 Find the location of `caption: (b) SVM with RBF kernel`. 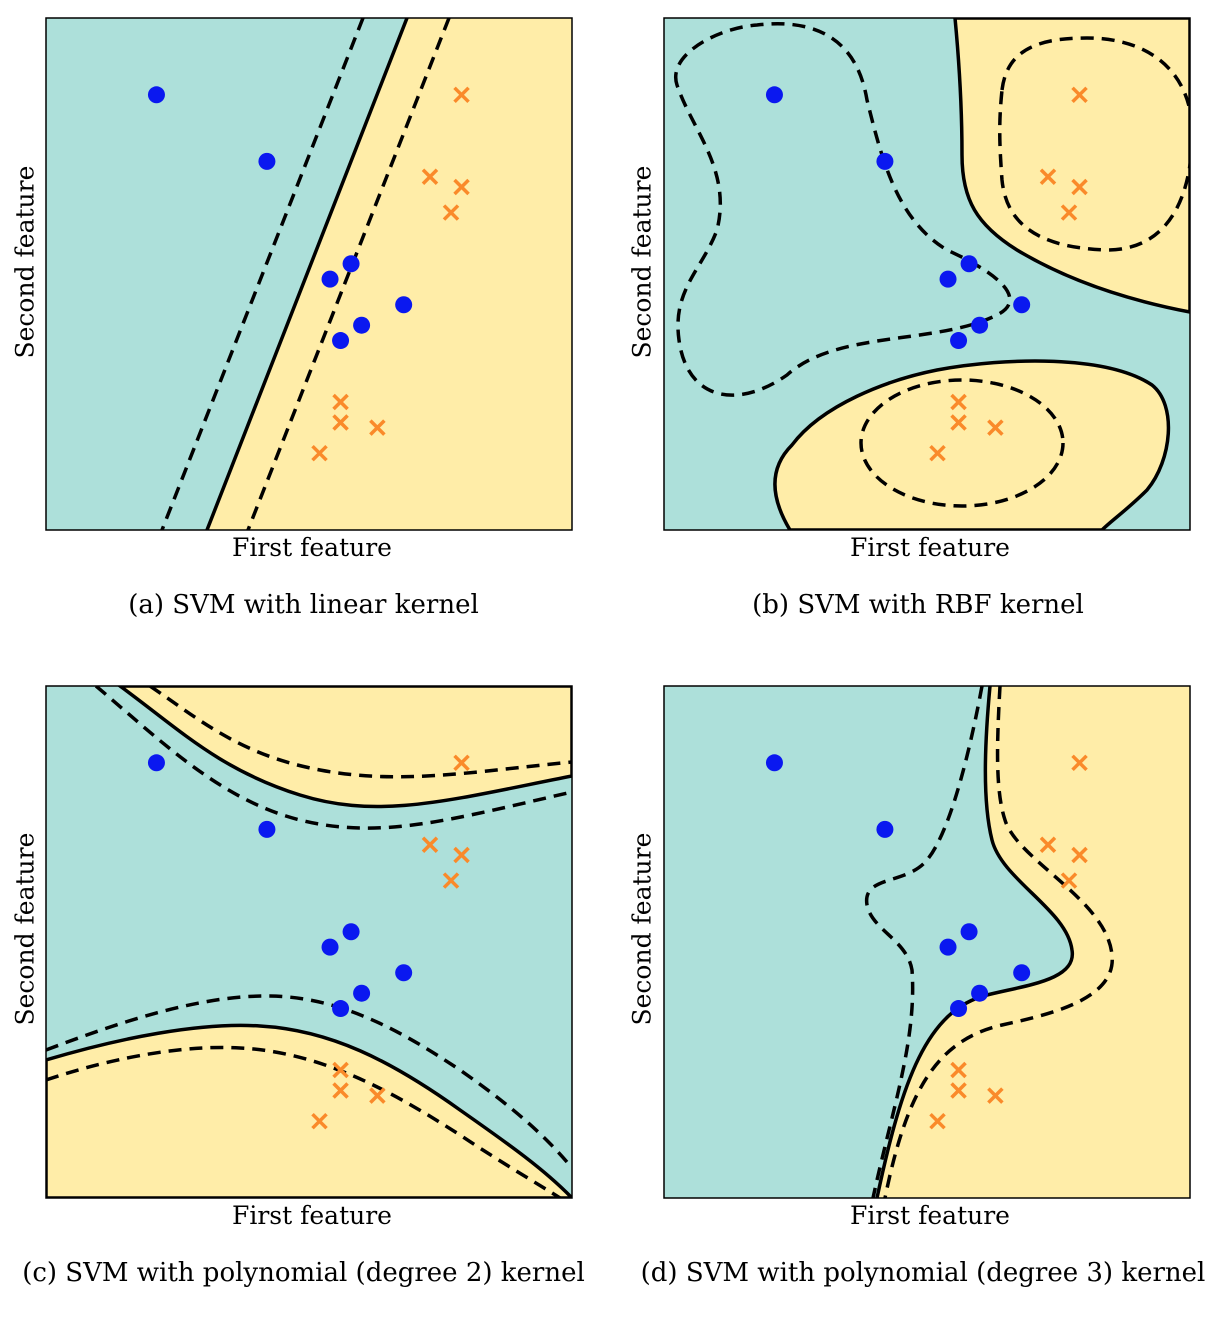

caption: (b) SVM with RBF kernel is located at coordinates (918, 605).